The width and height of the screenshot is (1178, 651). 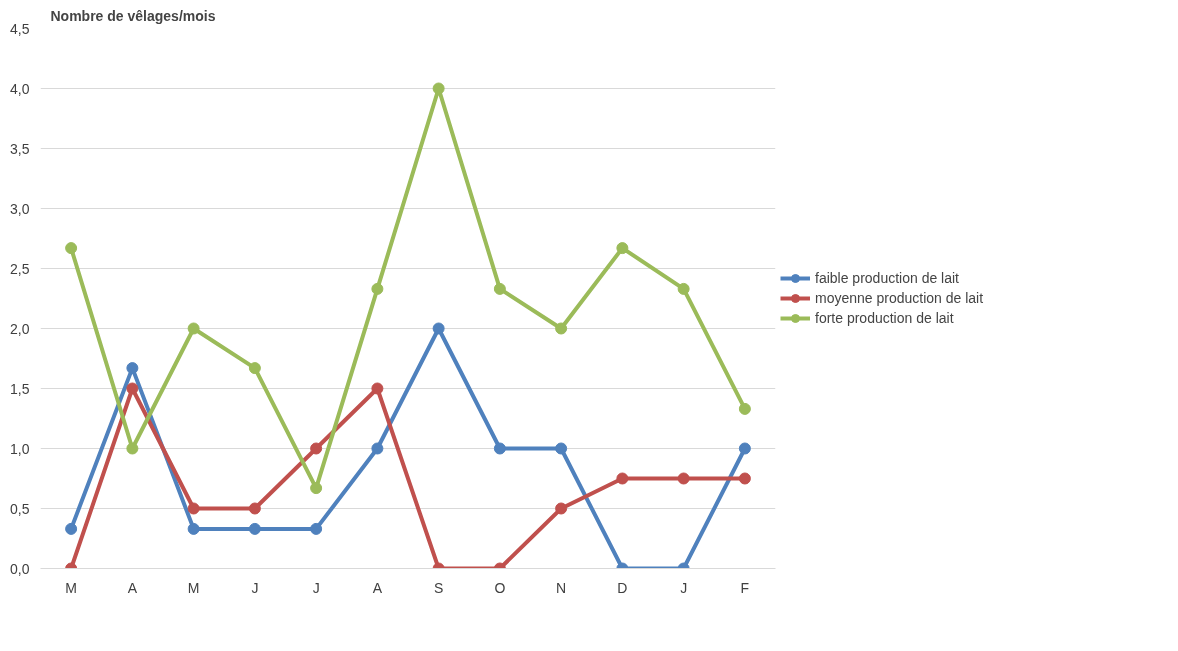 What do you see at coordinates (899, 298) in the screenshot?
I see `legend-label: moyenne production de lait` at bounding box center [899, 298].